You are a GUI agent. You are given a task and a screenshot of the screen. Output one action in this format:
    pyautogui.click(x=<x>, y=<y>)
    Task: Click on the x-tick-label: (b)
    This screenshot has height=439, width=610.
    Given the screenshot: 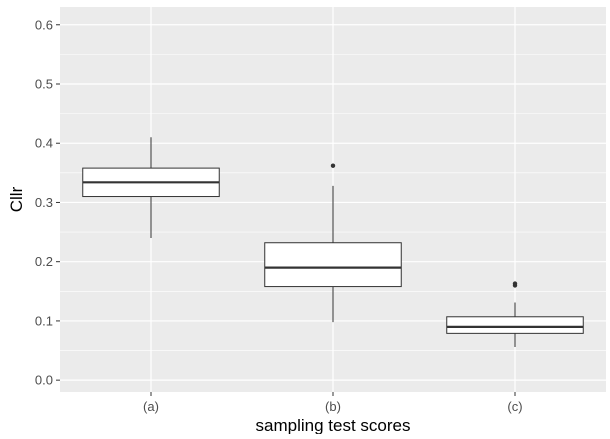 What is the action you would take?
    pyautogui.click(x=333, y=406)
    